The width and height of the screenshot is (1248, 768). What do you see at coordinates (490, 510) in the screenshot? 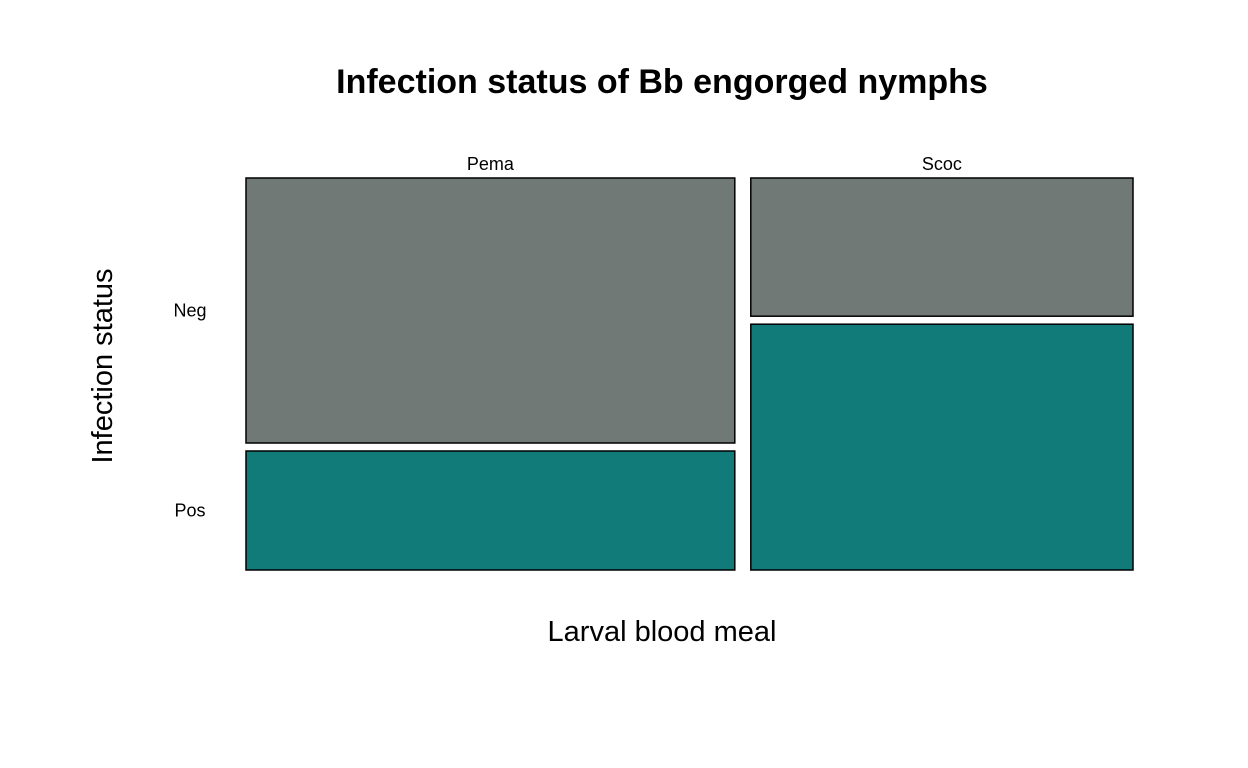
I see `tile-pema-pos` at bounding box center [490, 510].